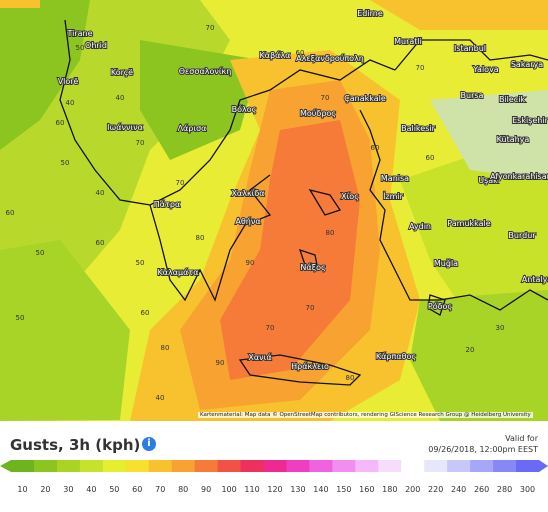 The image size is (548, 512). I want to click on legend-label: 110, so click(251, 489).